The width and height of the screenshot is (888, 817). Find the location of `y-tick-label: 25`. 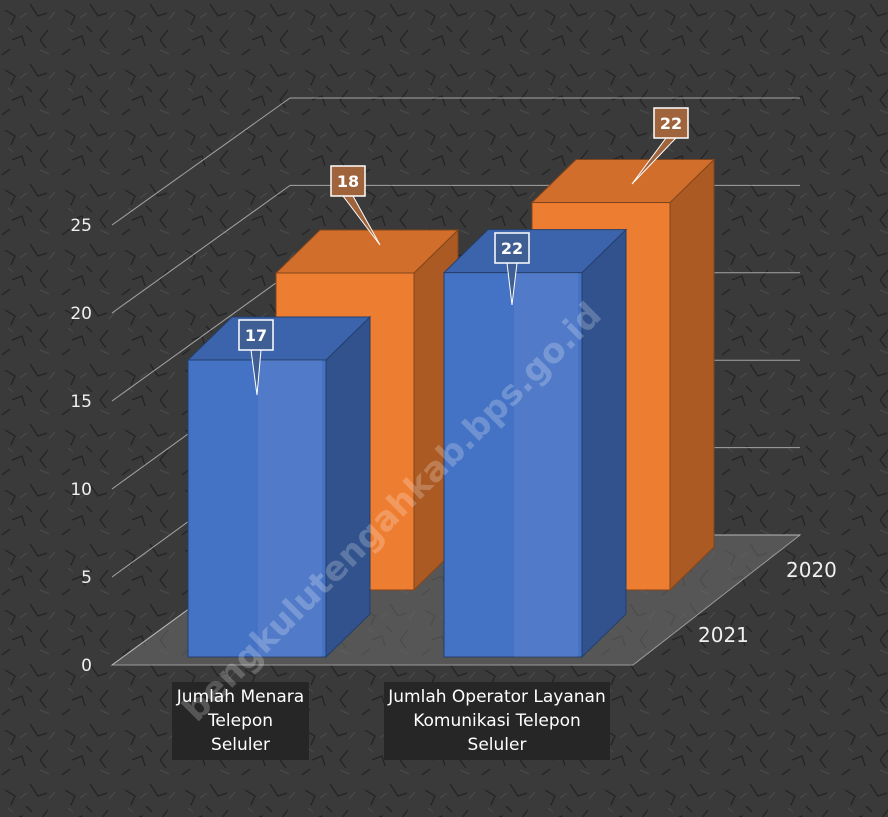

y-tick-label: 25 is located at coordinates (81, 226).